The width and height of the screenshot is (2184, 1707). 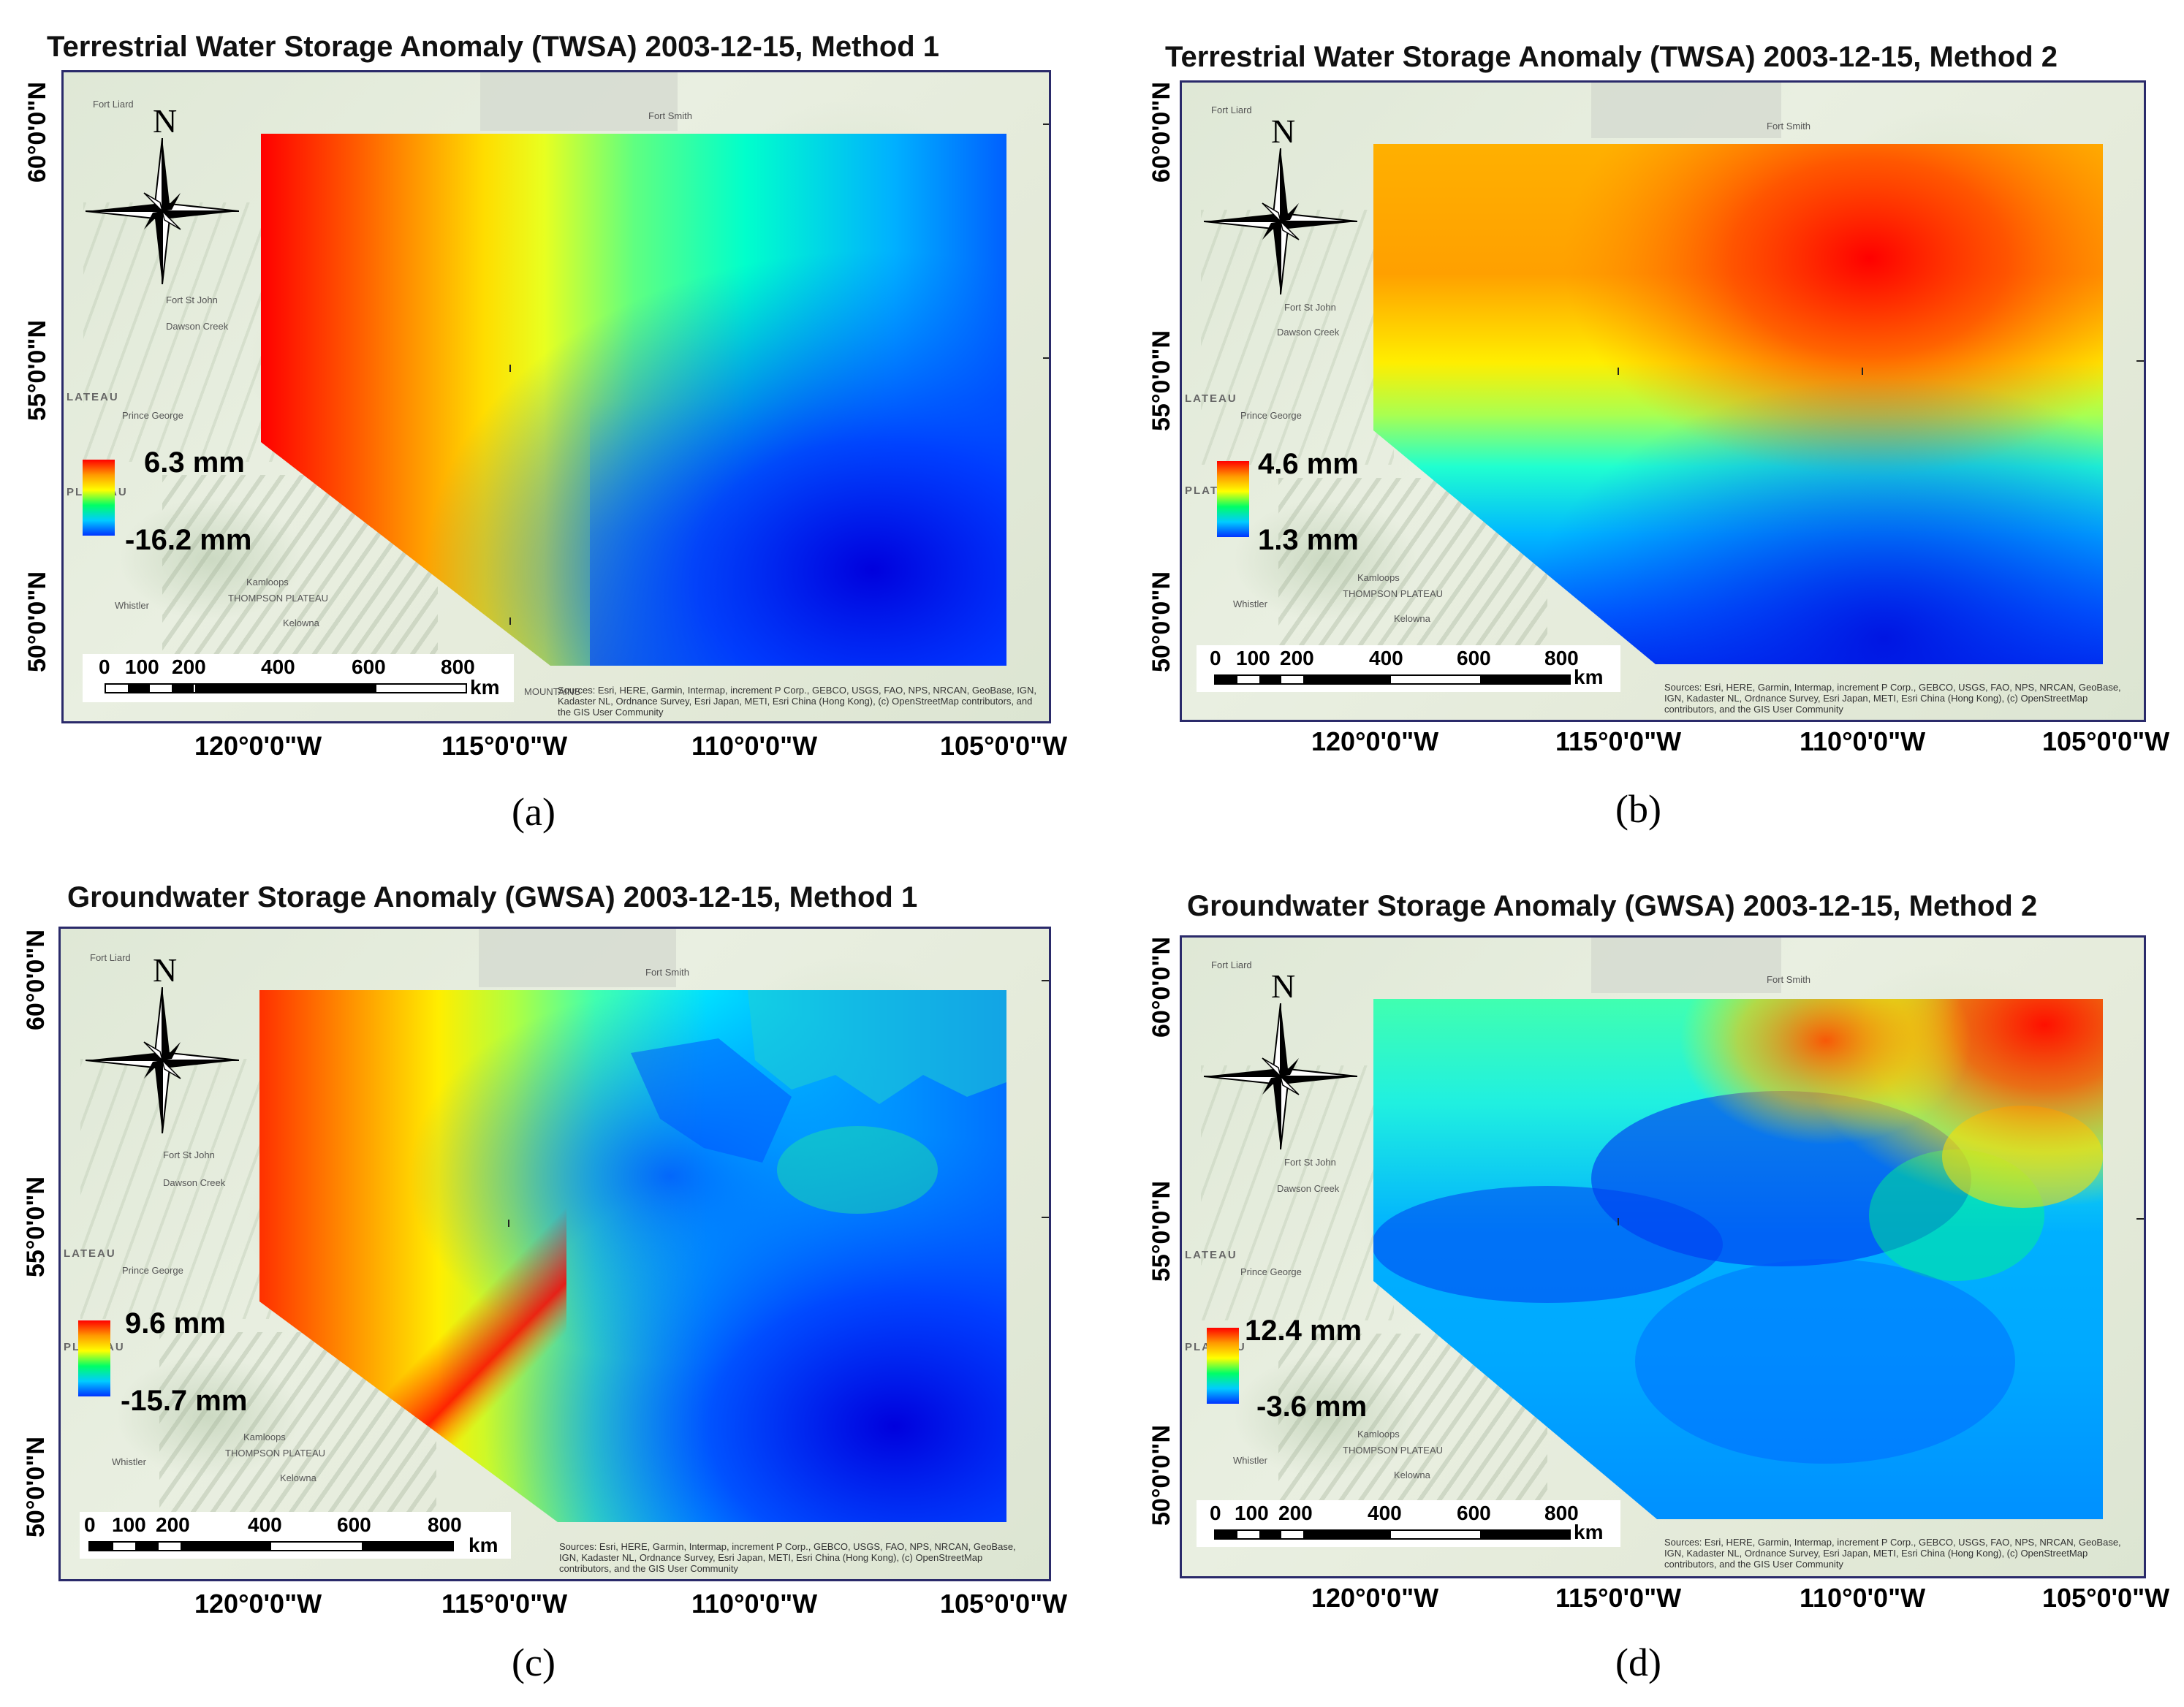 I want to click on longitude-label: 115°0'0"W, so click(x=505, y=746).